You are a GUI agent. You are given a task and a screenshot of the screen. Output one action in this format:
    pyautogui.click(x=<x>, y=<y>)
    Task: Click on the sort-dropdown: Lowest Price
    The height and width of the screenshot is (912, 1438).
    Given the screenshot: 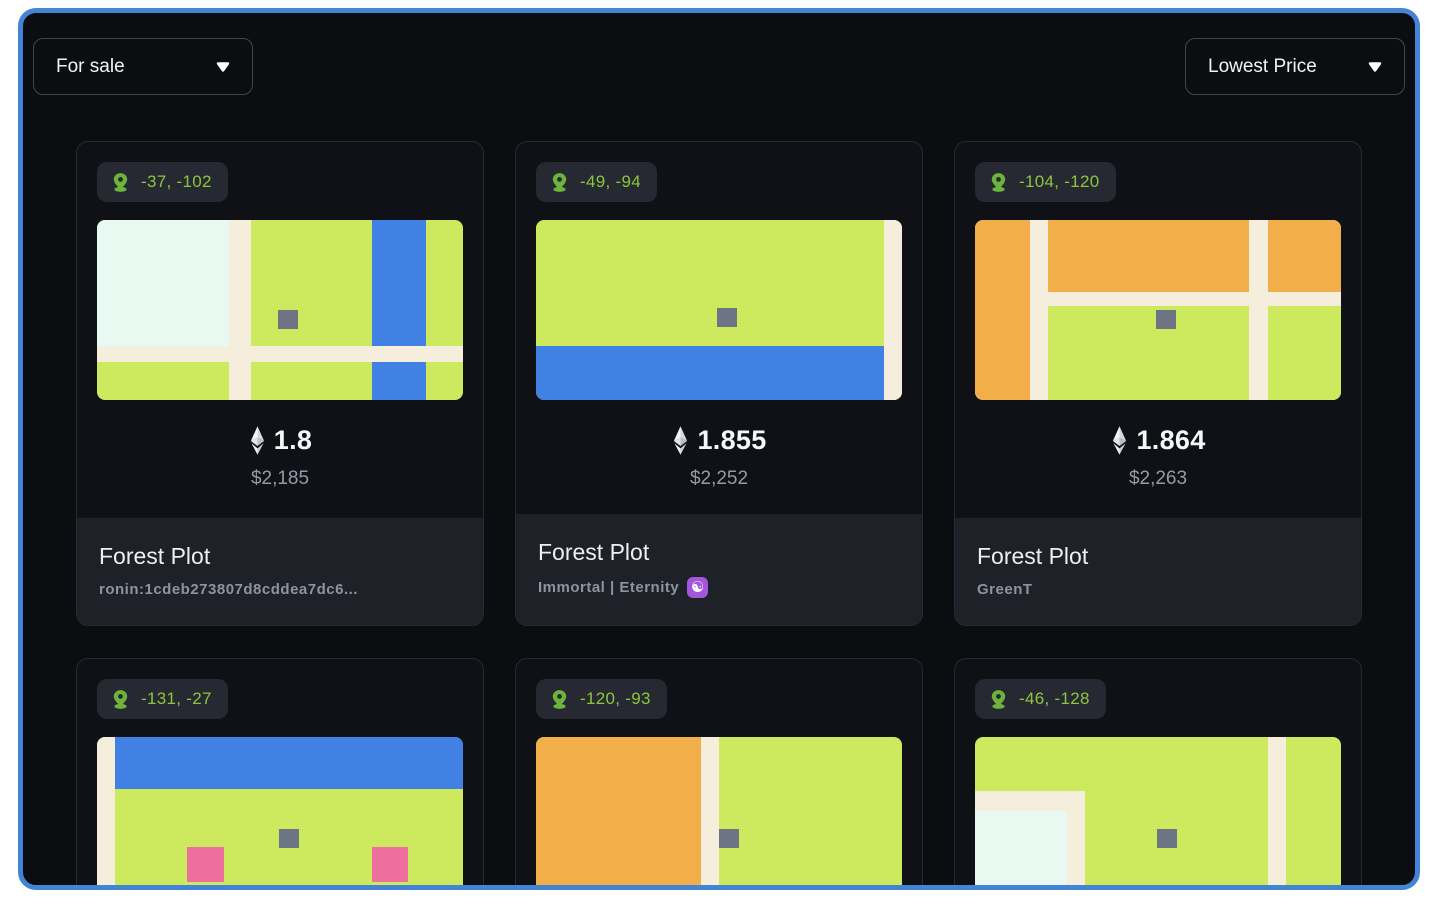 What is the action you would take?
    pyautogui.click(x=1295, y=66)
    